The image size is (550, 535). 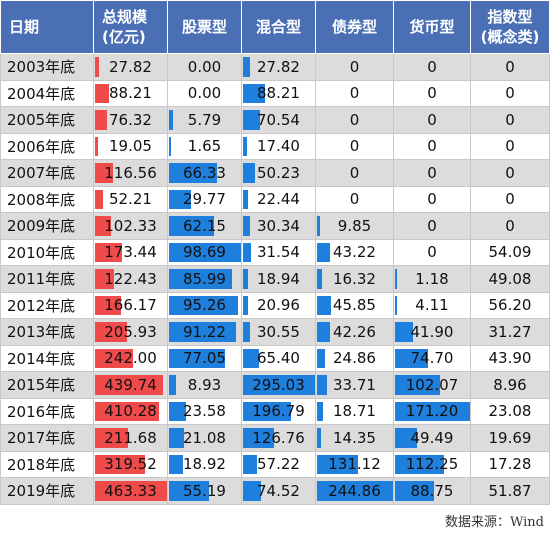 What do you see at coordinates (41, 252) in the screenshot?
I see `year-value: 2010年底` at bounding box center [41, 252].